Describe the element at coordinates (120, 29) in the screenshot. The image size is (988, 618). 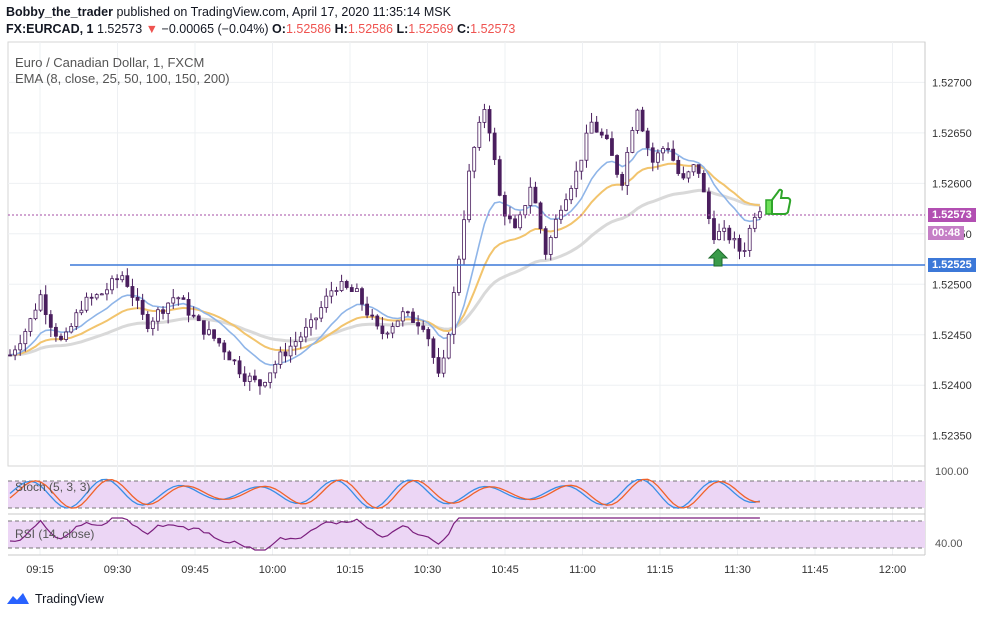
I see `last-price: 1.52573` at that location.